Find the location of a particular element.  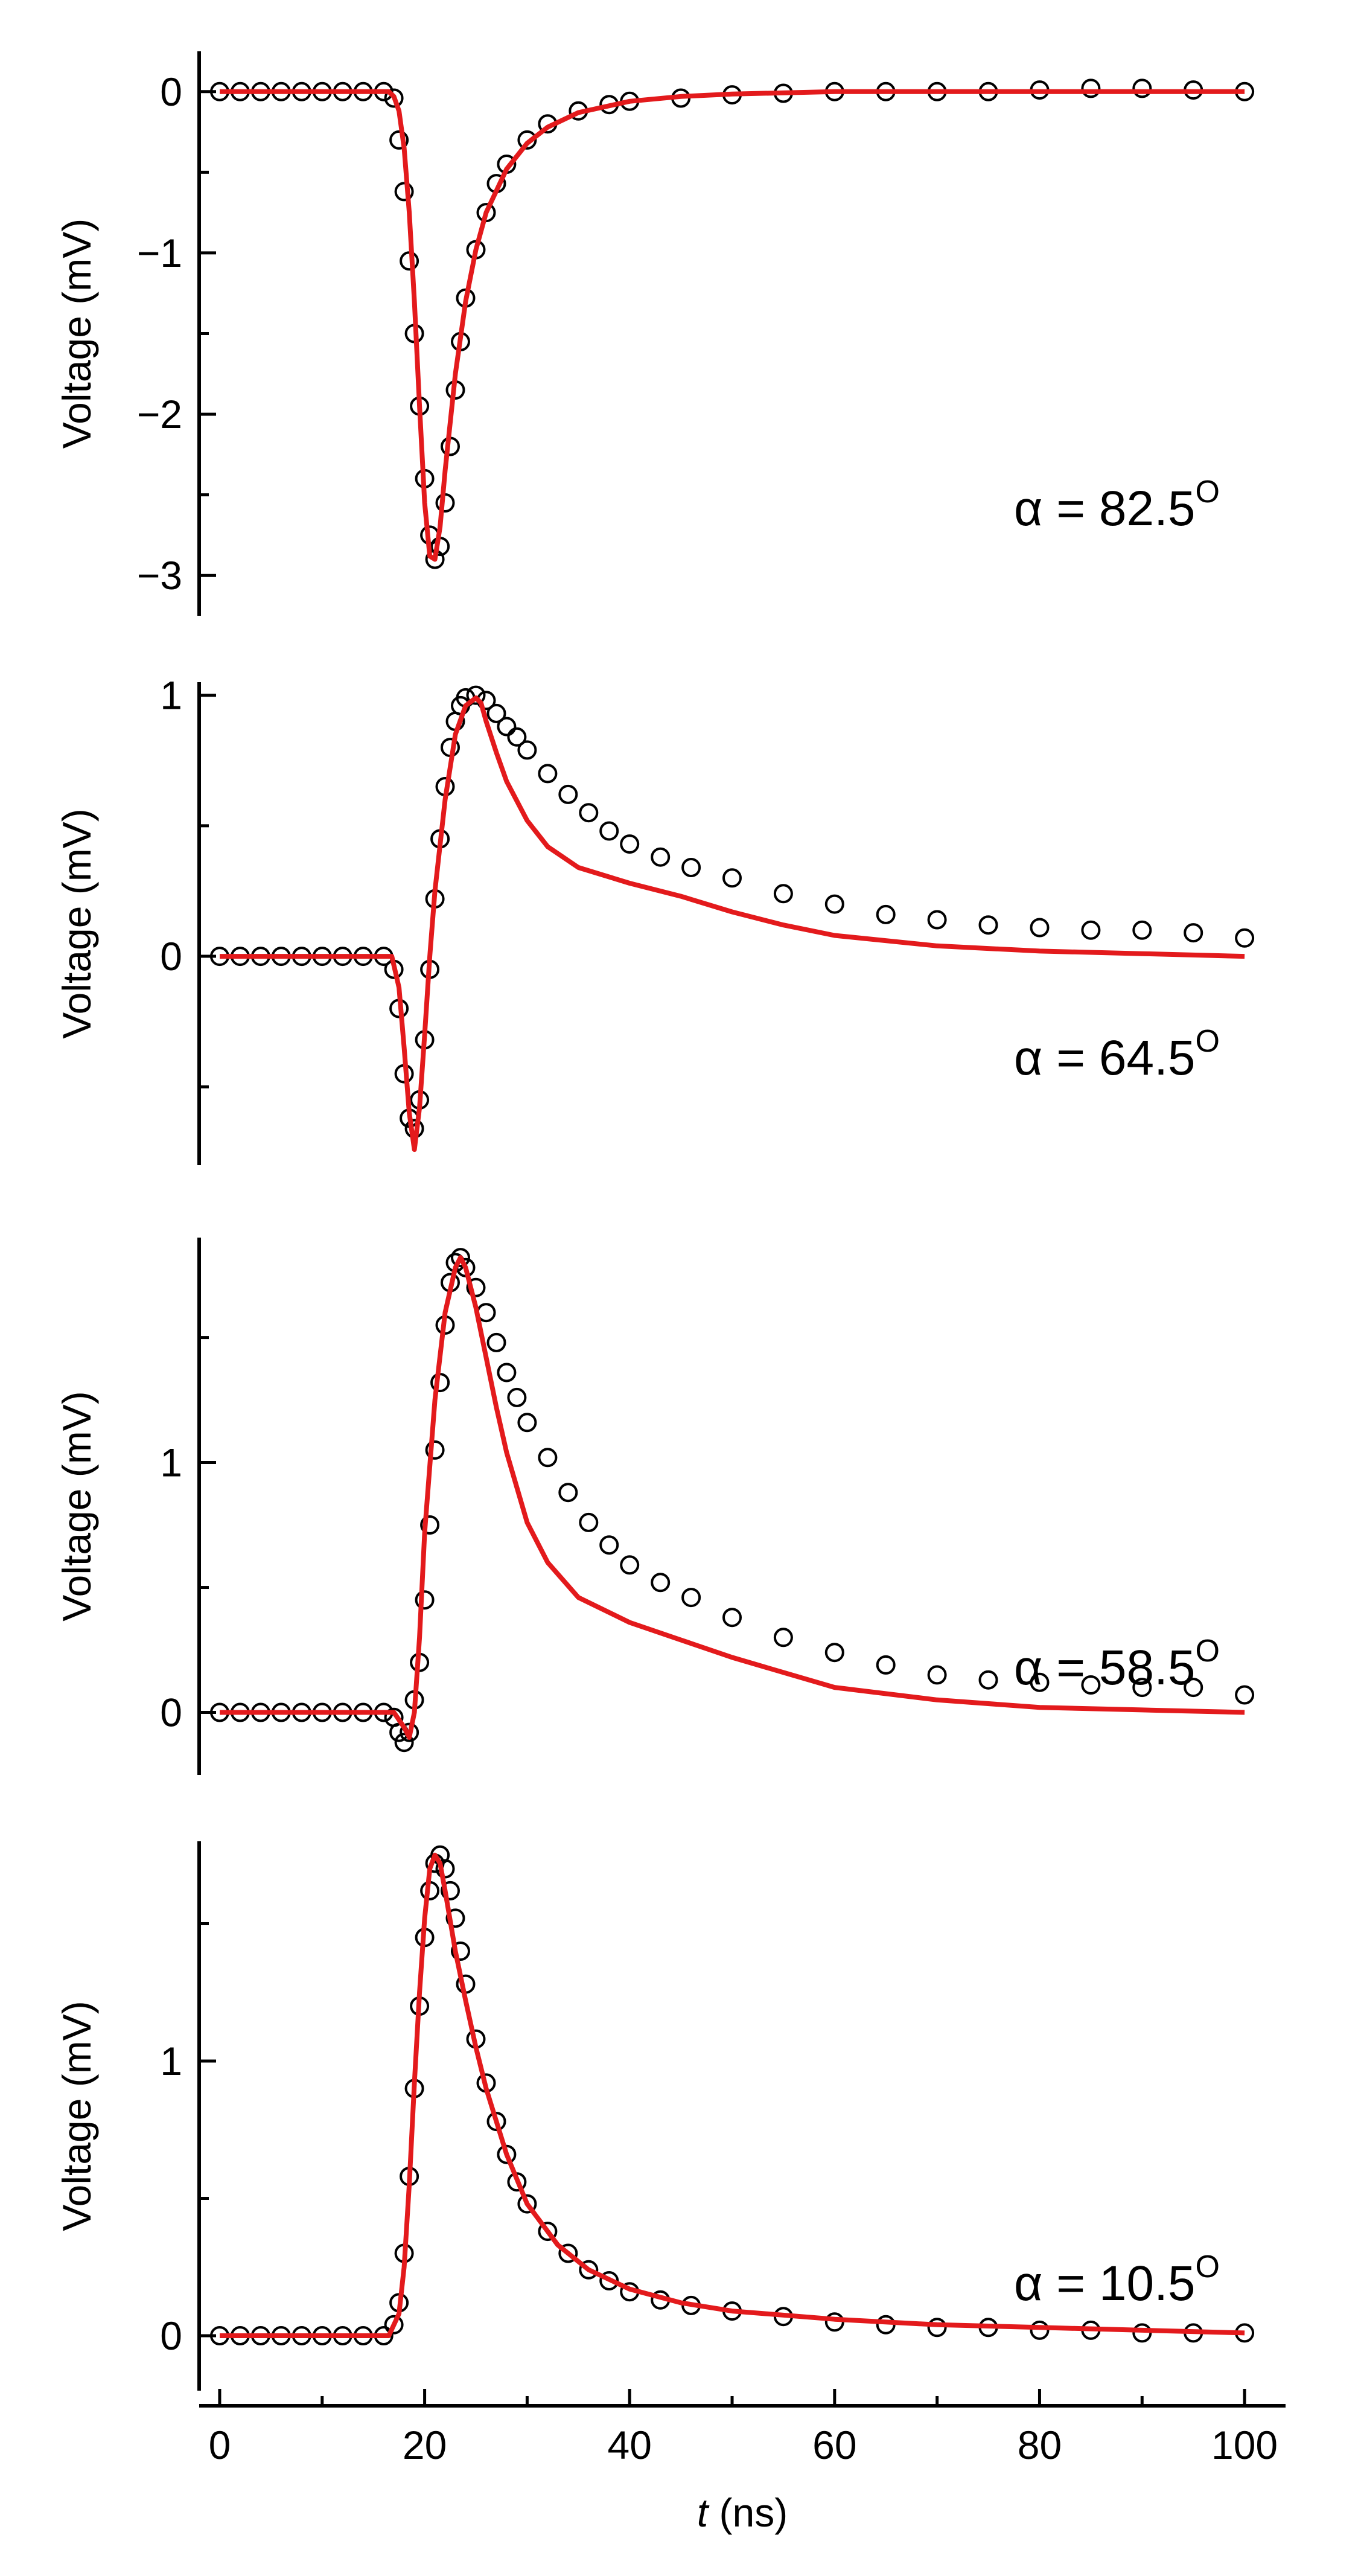

y-tick-label: −2 is located at coordinates (159, 414).